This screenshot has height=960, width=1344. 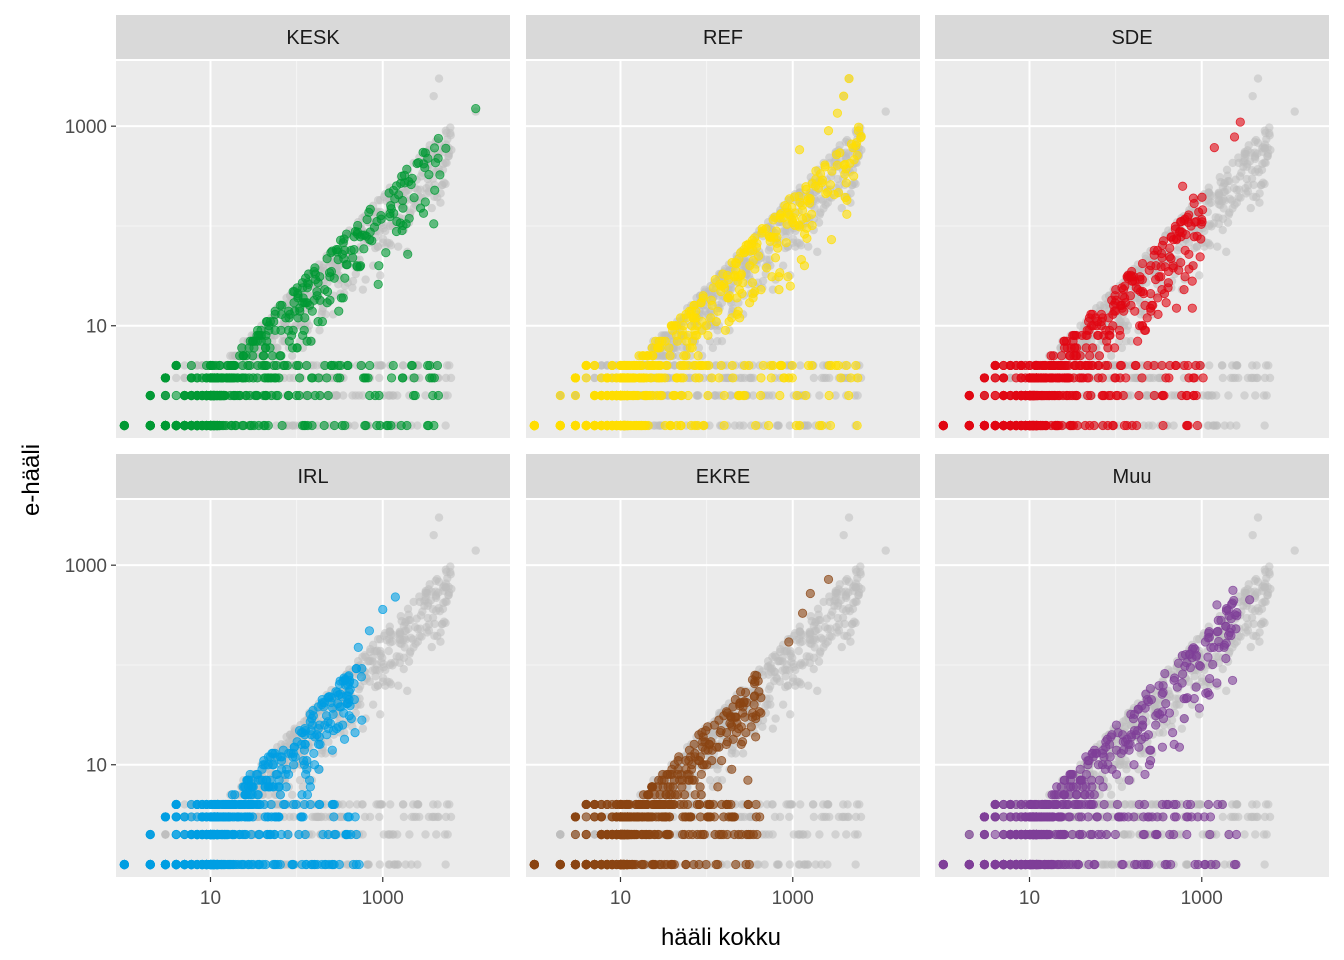 I want to click on facet-panel-sde: SDE, so click(x=1132, y=226).